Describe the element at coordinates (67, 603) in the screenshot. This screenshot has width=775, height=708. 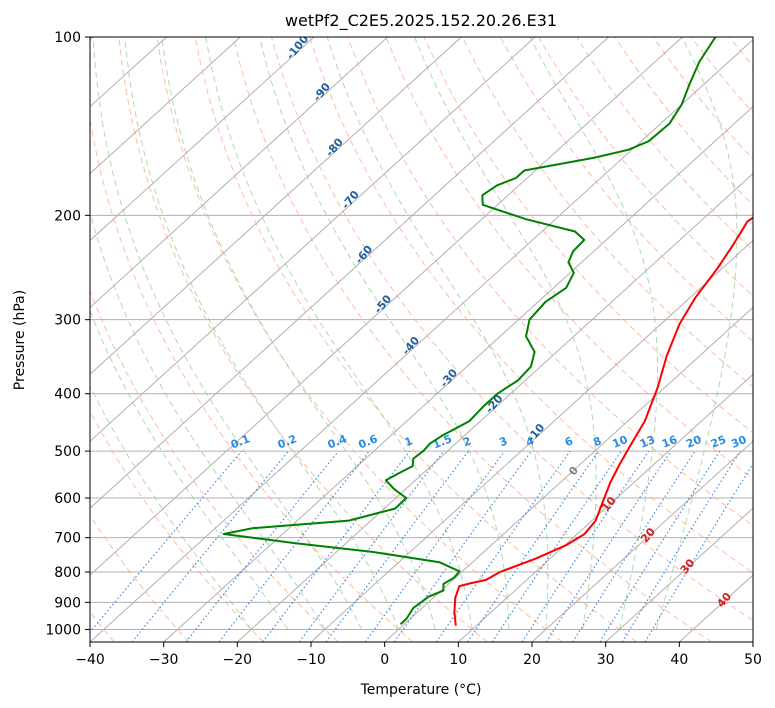
I see `y-tick-label: 900` at that location.